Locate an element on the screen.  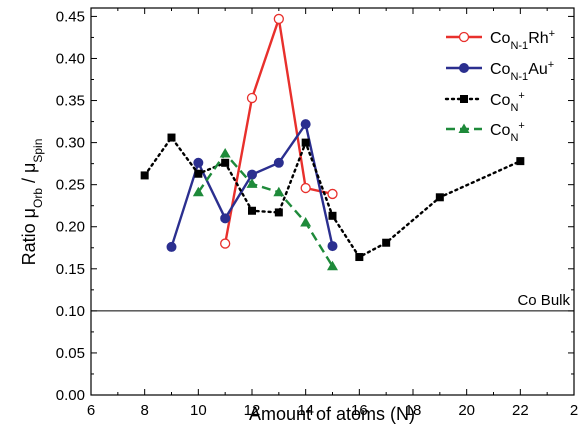
x-axis-title: Amount of atoms (N) is located at coordinates (332, 414).